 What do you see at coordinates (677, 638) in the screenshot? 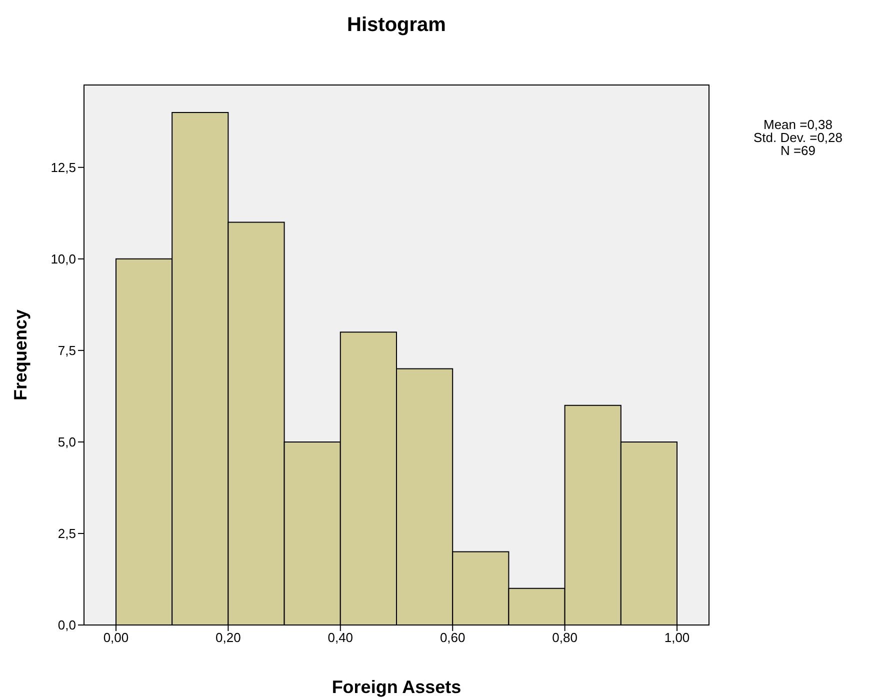
I see `x-tick-label: 1,00` at bounding box center [677, 638].